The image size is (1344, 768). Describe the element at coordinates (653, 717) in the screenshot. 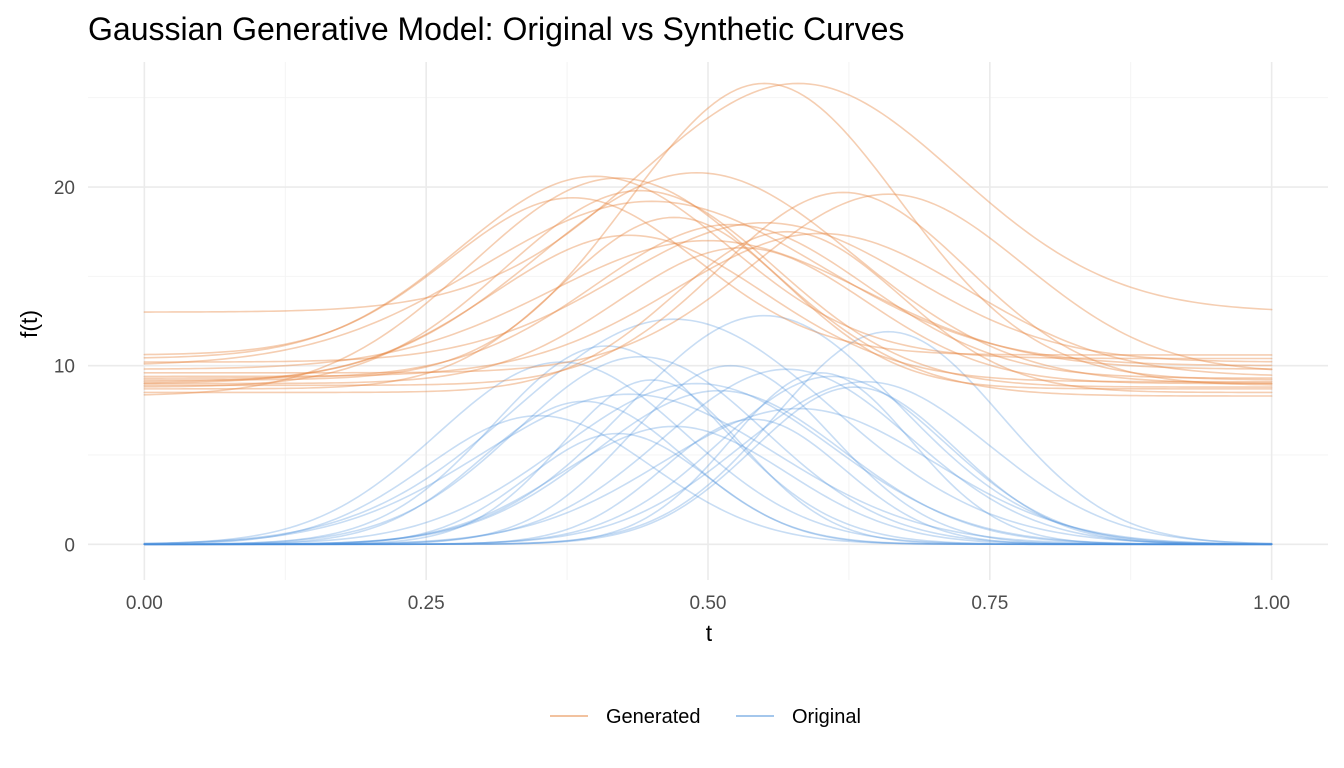

I see `legend-label-generated: Generated` at that location.